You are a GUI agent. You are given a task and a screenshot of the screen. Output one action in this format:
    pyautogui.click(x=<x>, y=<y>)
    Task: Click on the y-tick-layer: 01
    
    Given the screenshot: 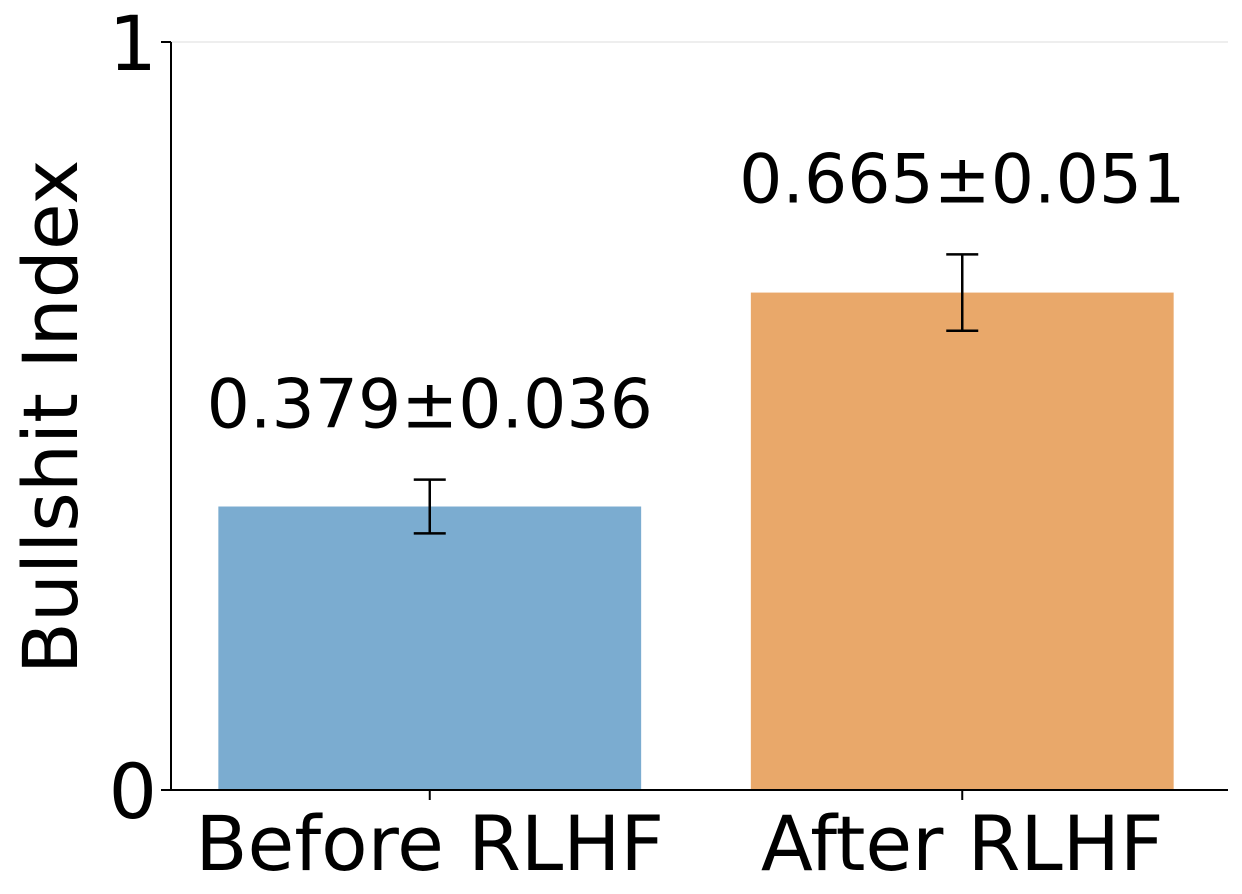 What is the action you would take?
    pyautogui.click(x=140, y=418)
    